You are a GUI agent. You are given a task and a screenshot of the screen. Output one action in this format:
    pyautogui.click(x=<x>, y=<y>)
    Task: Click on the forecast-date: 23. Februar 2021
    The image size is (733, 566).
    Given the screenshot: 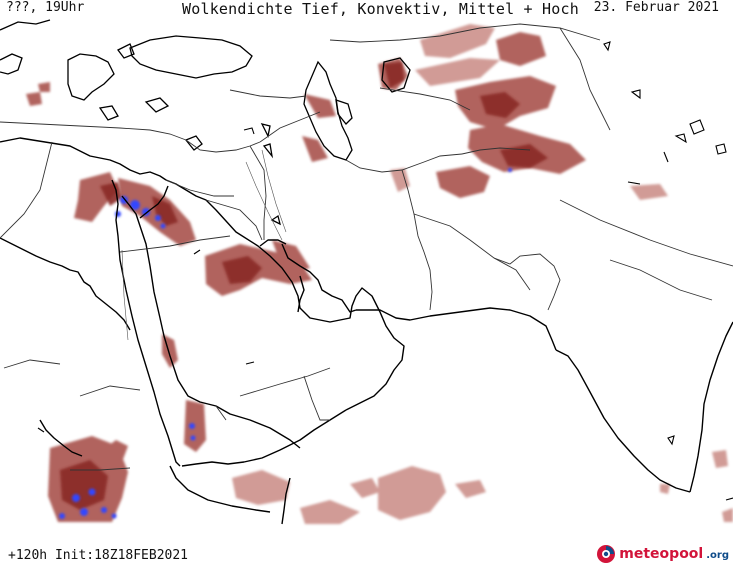 What is the action you would take?
    pyautogui.click(x=656, y=7)
    